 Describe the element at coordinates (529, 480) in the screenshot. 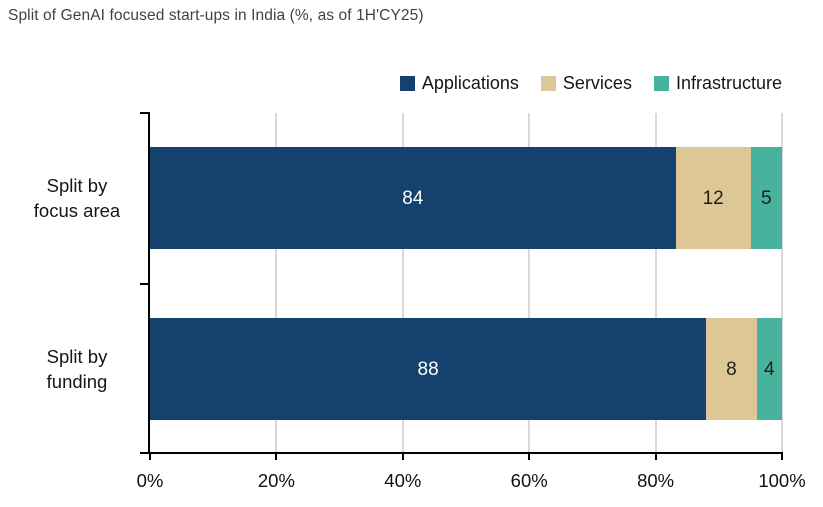

I see `x-tick-label: 60%` at that location.